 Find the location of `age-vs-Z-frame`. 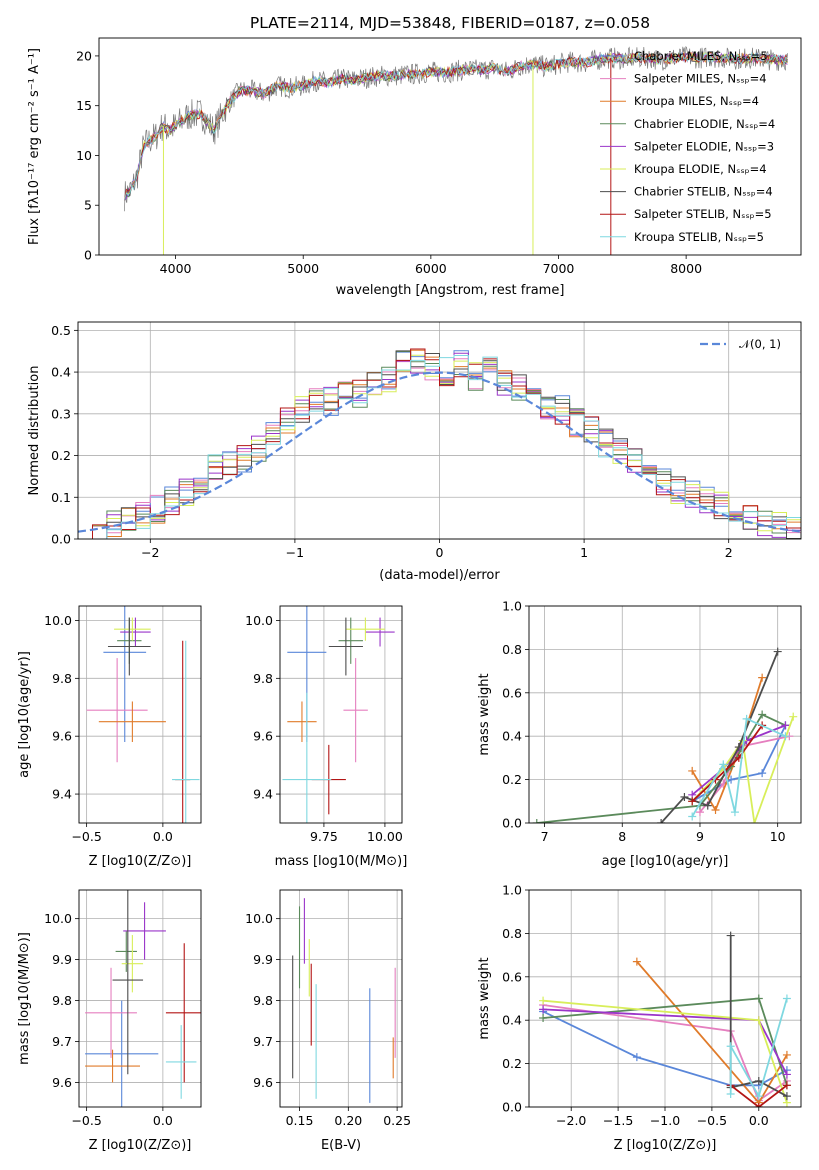

age-vs-Z-frame is located at coordinates (140, 714).